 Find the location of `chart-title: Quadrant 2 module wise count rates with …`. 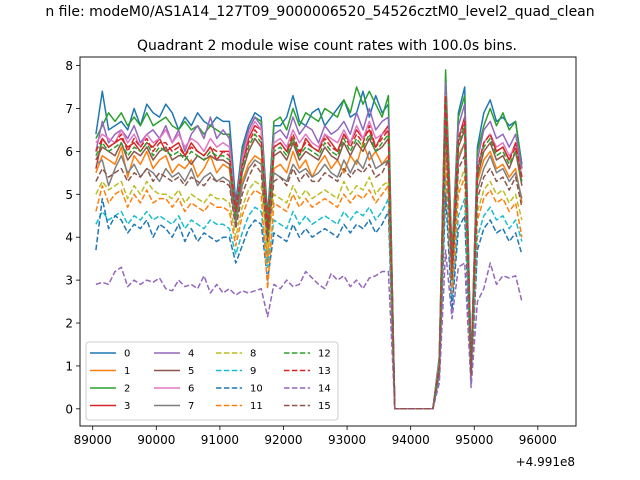

chart-title: Quadrant 2 module wise count rates with … is located at coordinates (327, 46).